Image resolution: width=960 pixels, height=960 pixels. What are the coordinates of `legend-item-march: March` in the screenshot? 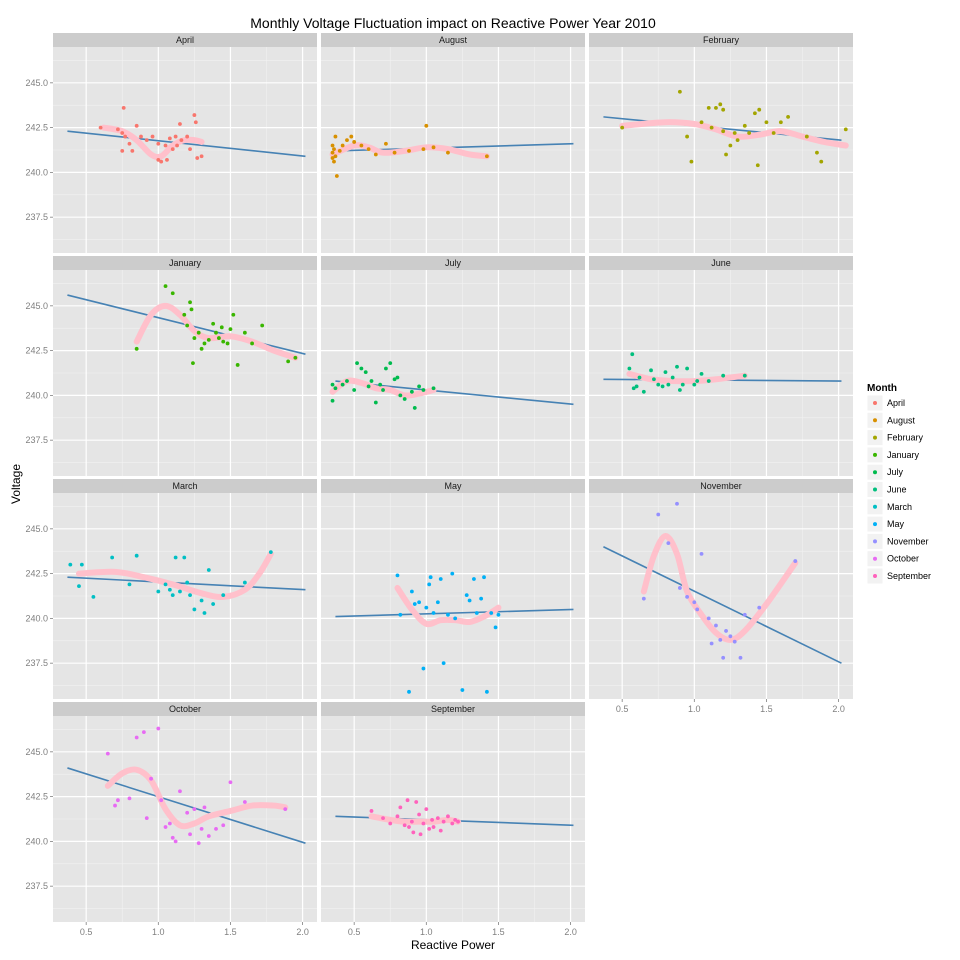 It's located at (889, 507).